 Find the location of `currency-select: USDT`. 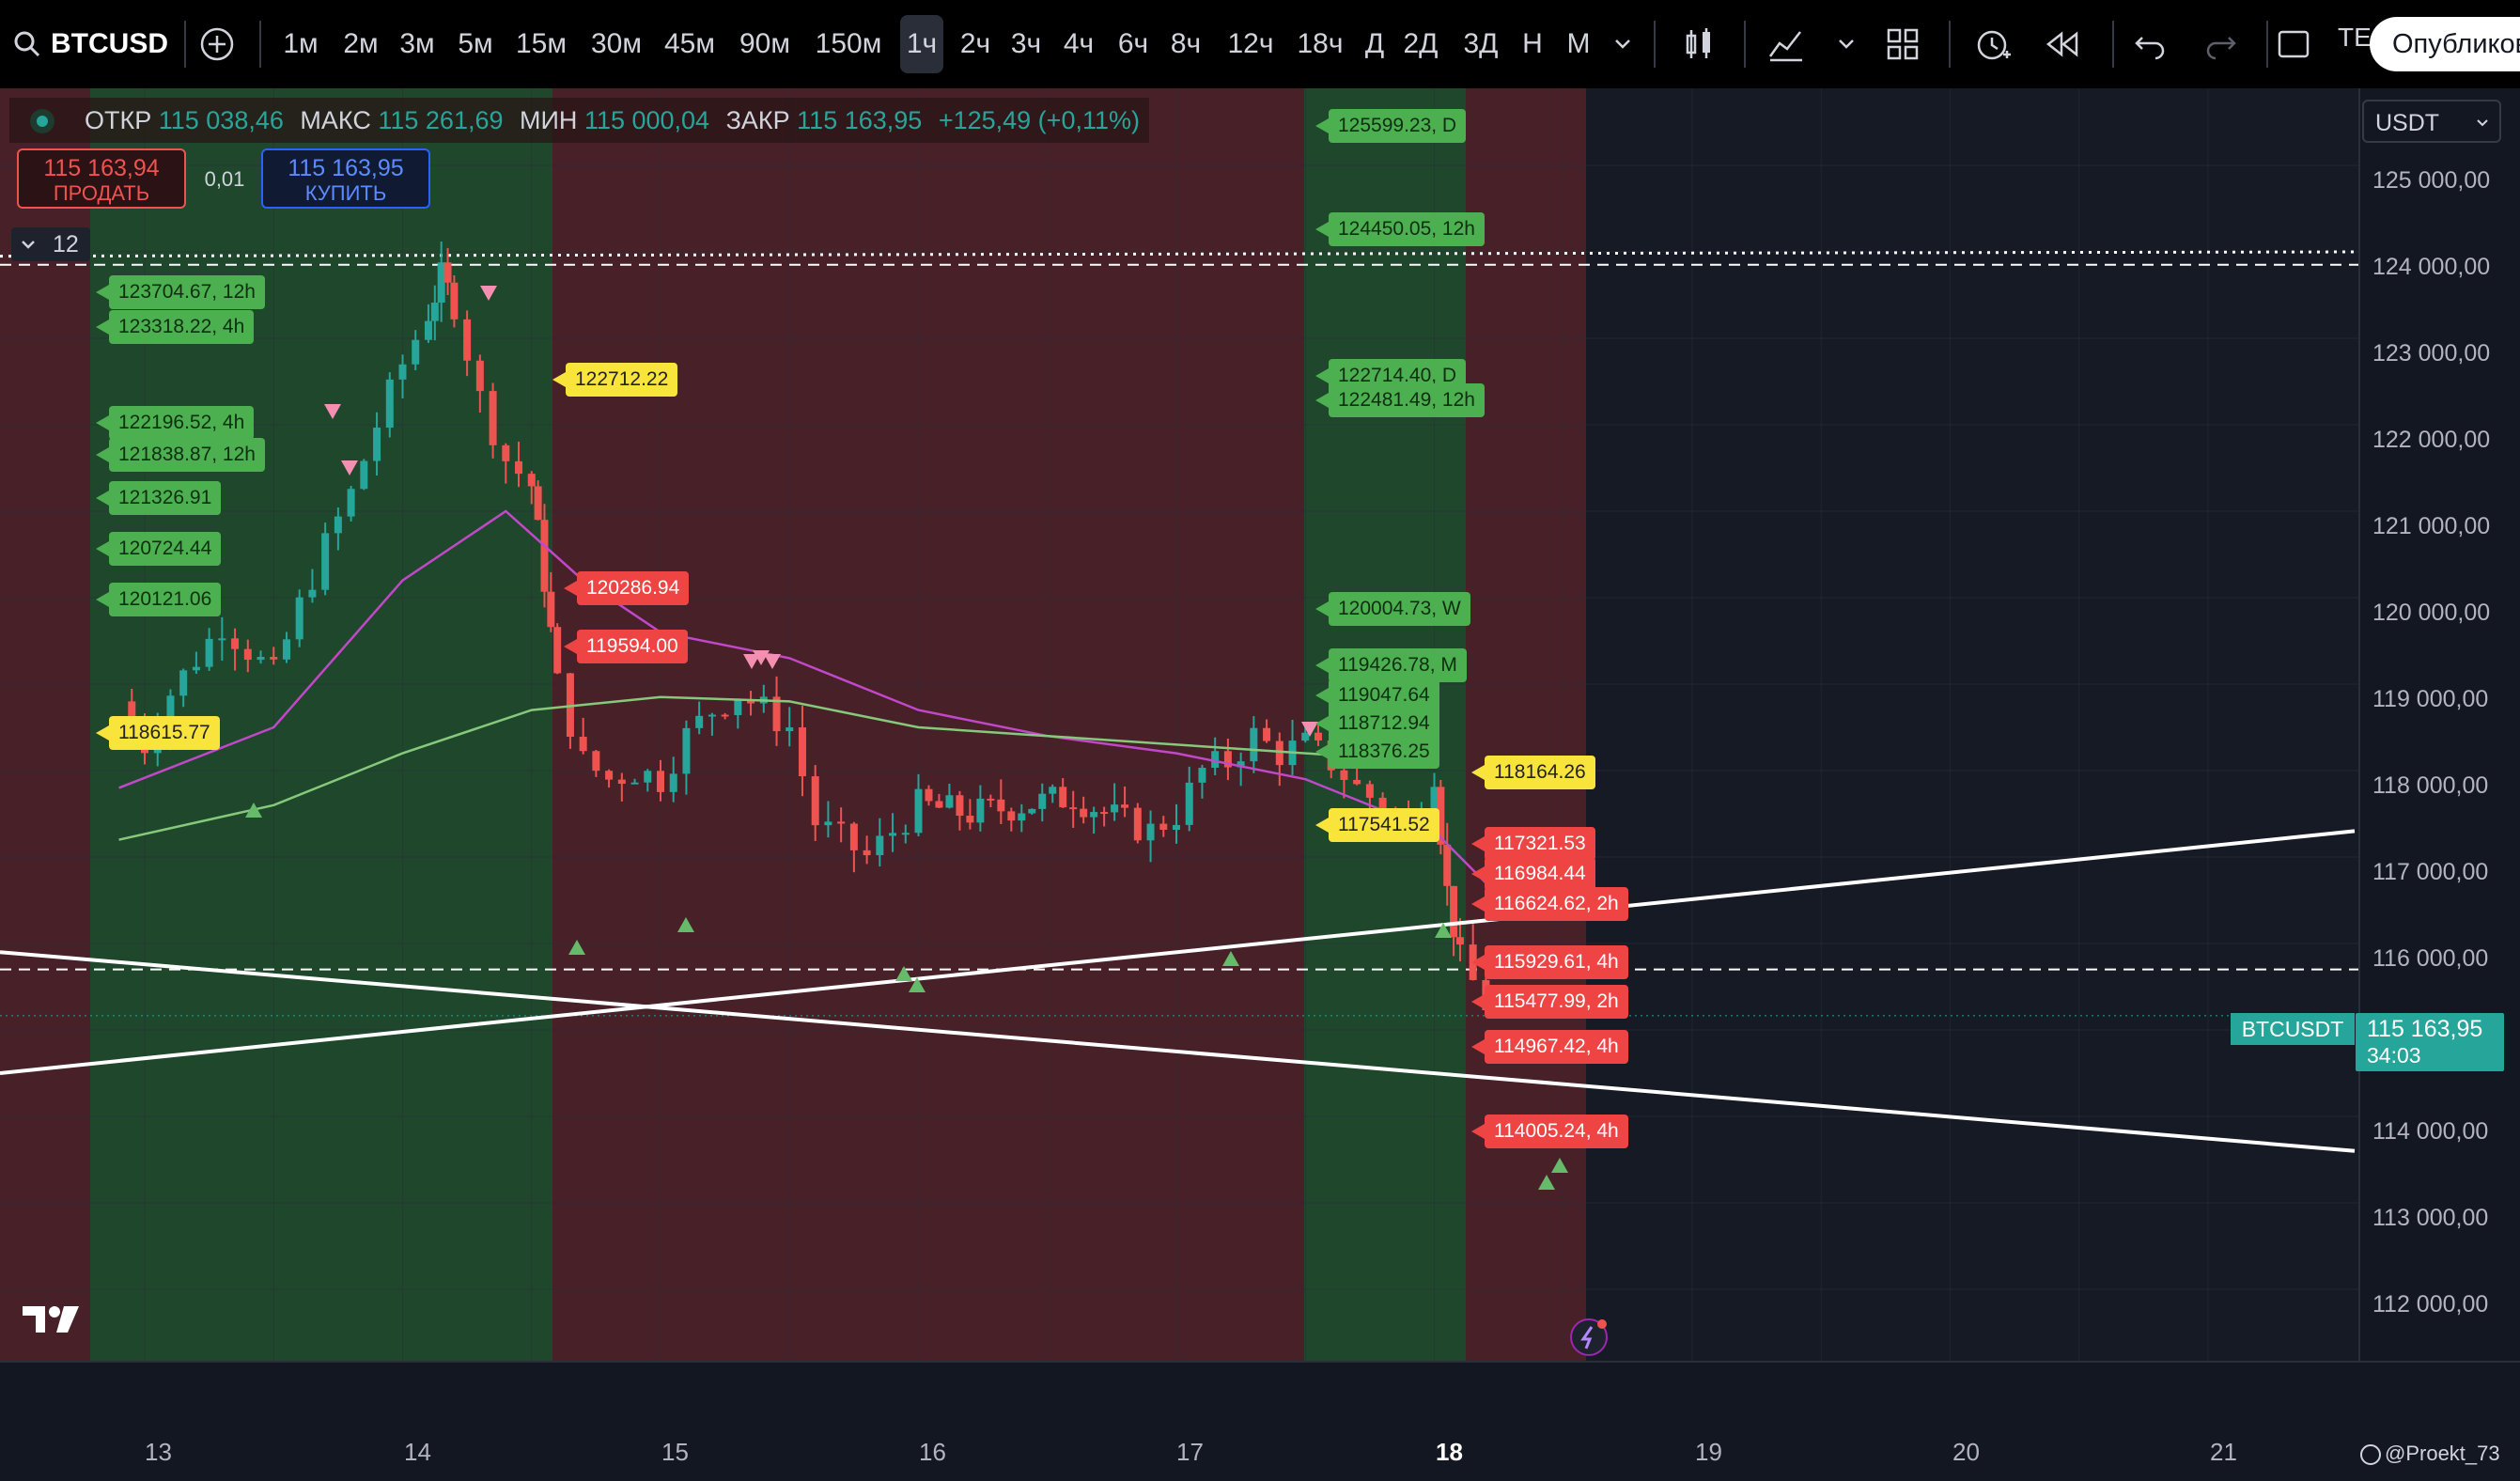

currency-select: USDT is located at coordinates (2431, 122).